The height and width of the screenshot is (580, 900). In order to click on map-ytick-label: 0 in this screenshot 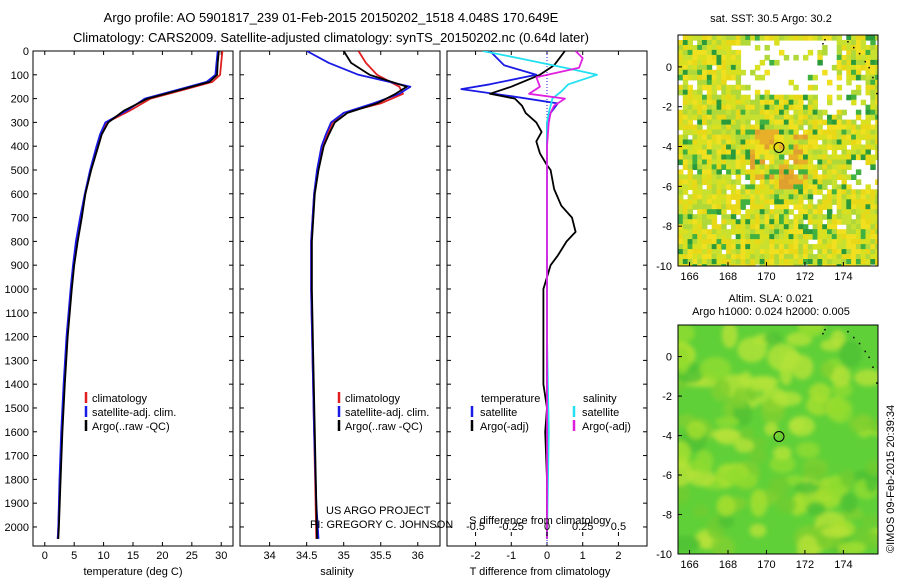, I will do `click(669, 358)`.